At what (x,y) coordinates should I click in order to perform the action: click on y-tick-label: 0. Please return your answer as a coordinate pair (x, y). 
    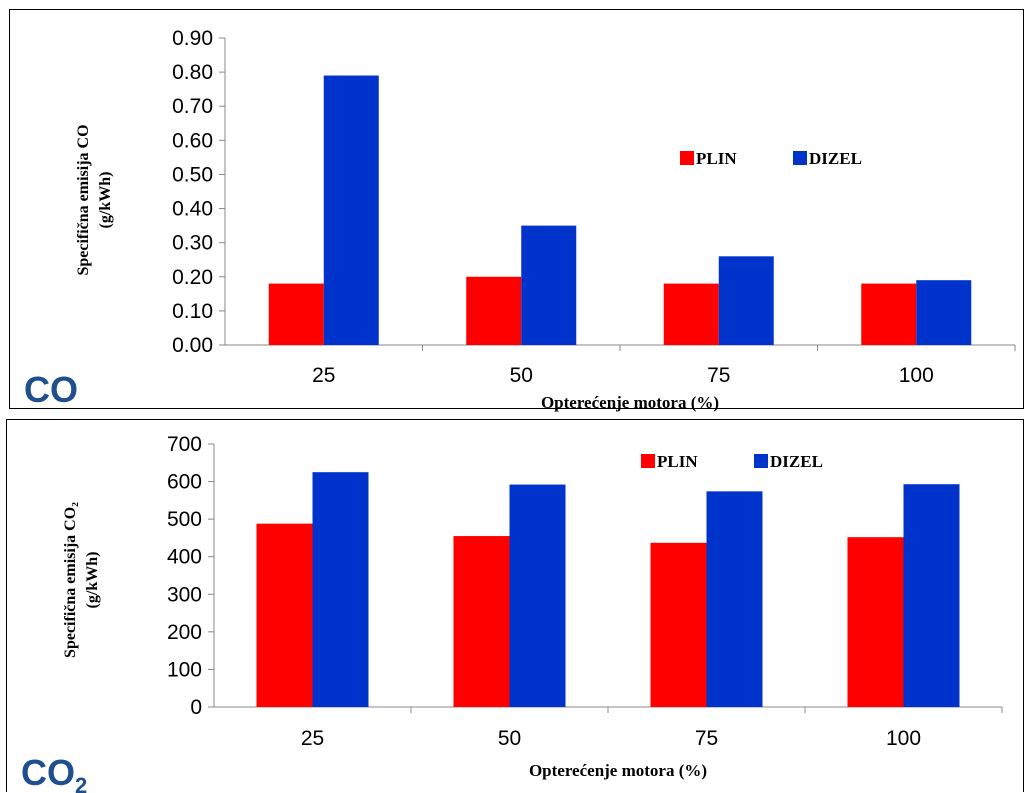
    Looking at the image, I should click on (196, 707).